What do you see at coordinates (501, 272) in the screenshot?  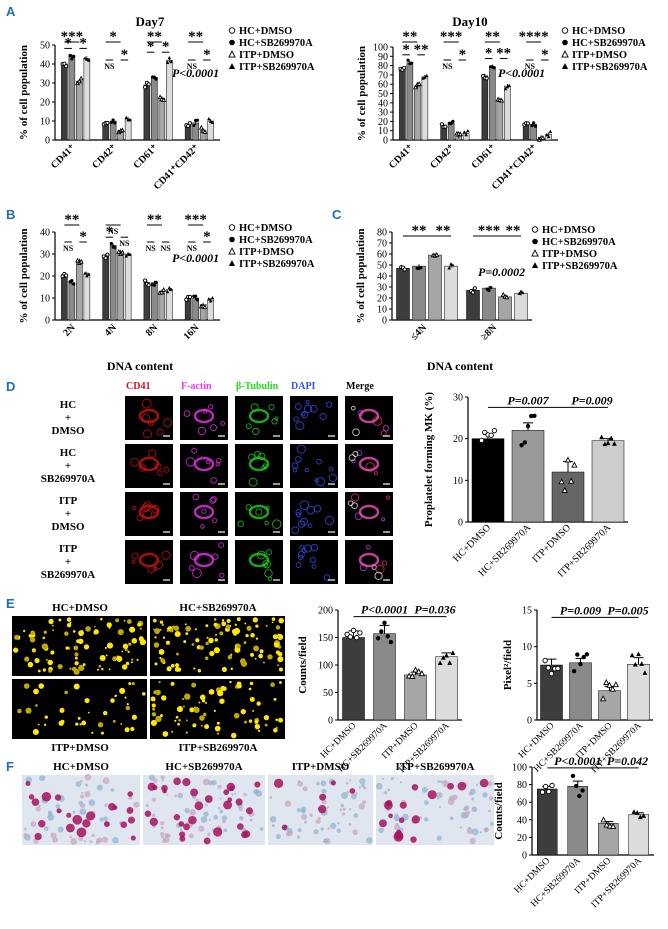 I see `p-value: P=0.0002` at bounding box center [501, 272].